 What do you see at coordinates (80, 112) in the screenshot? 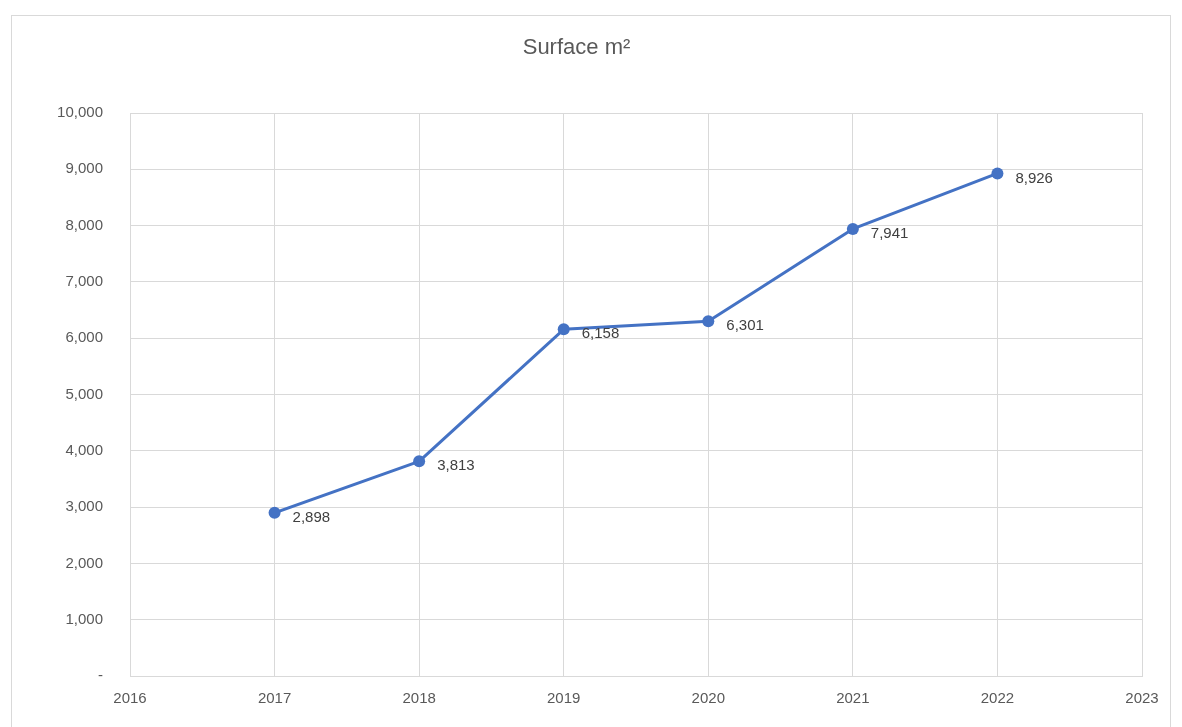
I see `y-tick-label: 10,000` at bounding box center [80, 112].